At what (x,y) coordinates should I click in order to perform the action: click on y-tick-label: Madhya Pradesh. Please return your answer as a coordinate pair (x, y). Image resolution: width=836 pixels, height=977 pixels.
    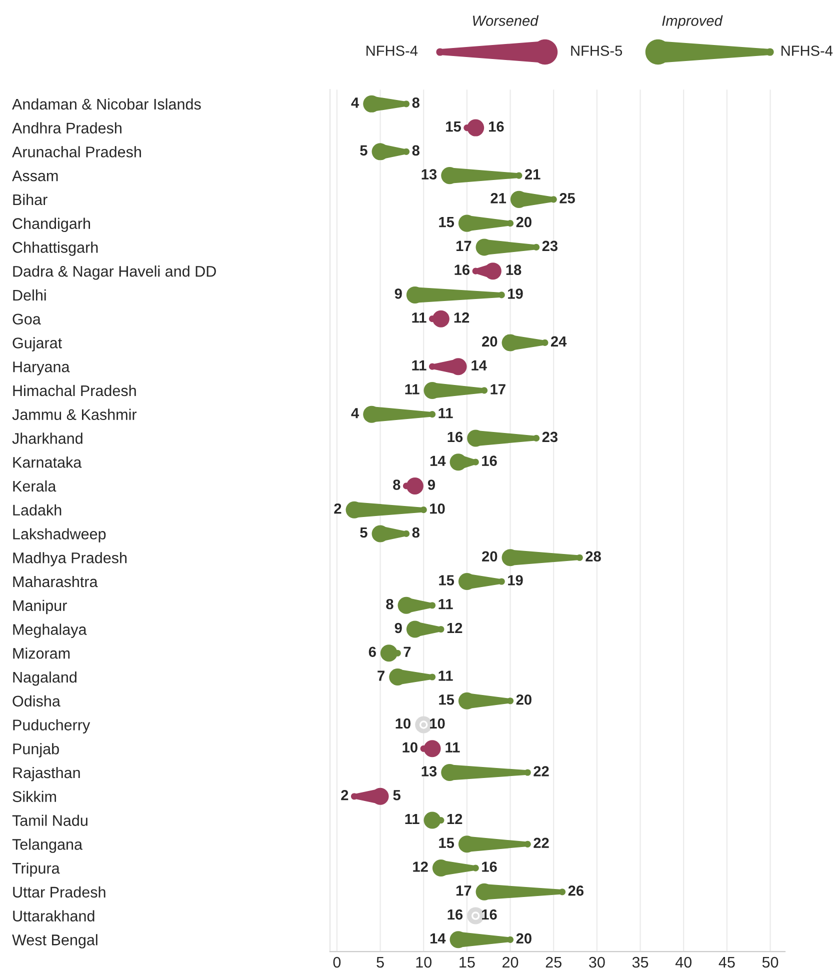
    Looking at the image, I should click on (70, 559).